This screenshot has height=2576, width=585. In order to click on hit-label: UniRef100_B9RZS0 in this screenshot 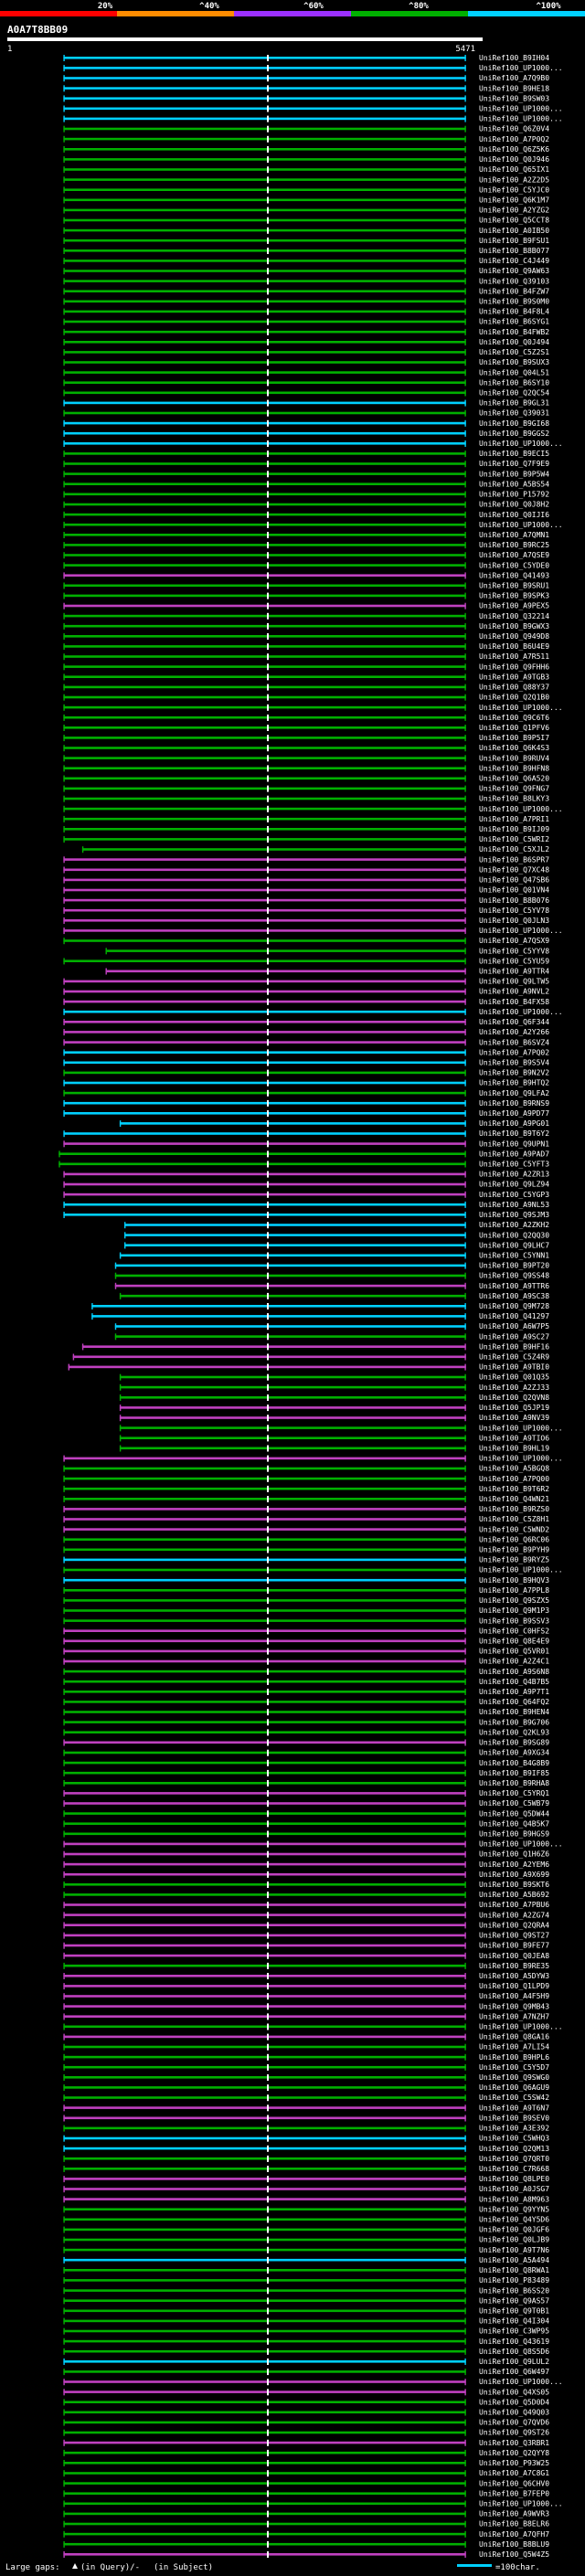, I will do `click(514, 1509)`.